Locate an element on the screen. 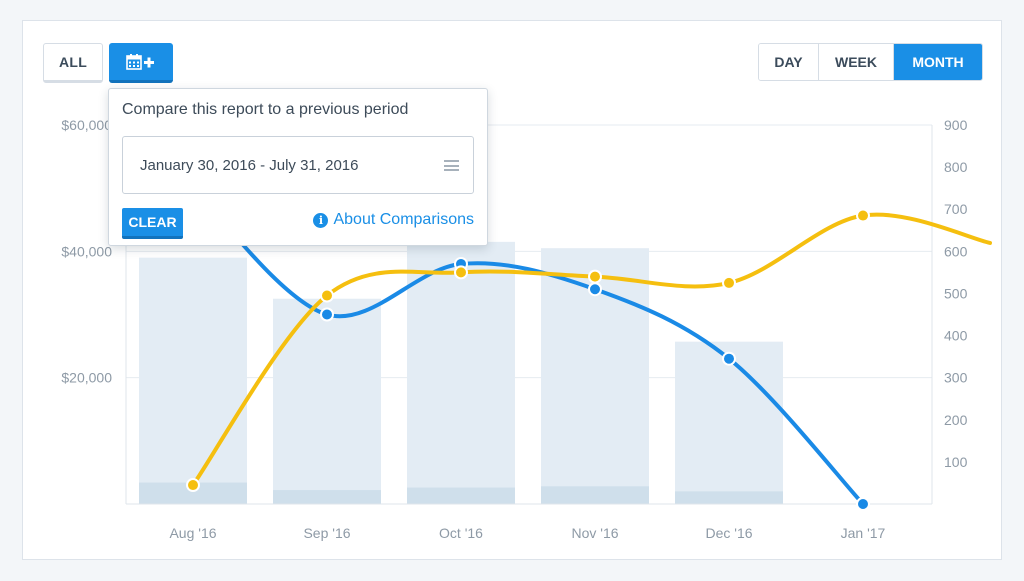 The height and width of the screenshot is (581, 1024). about-comparisons-link: i About Comparisons is located at coordinates (393, 220).